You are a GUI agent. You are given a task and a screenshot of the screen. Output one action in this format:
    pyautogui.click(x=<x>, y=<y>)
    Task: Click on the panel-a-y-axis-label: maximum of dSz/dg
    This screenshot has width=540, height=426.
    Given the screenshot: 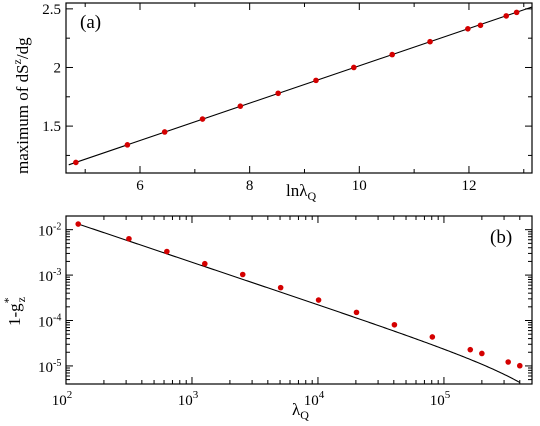 What is the action you would take?
    pyautogui.click(x=21, y=105)
    